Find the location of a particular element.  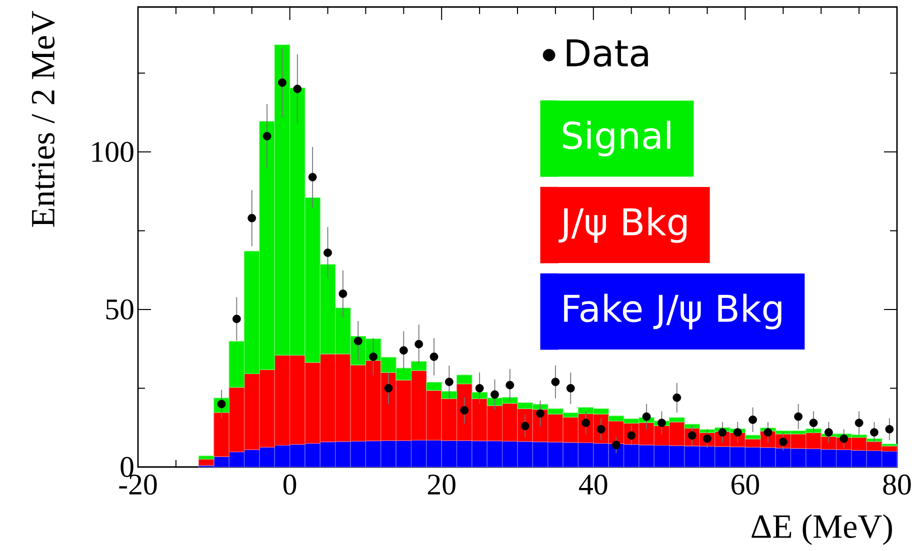

x-tick-label: 60 is located at coordinates (746, 484).